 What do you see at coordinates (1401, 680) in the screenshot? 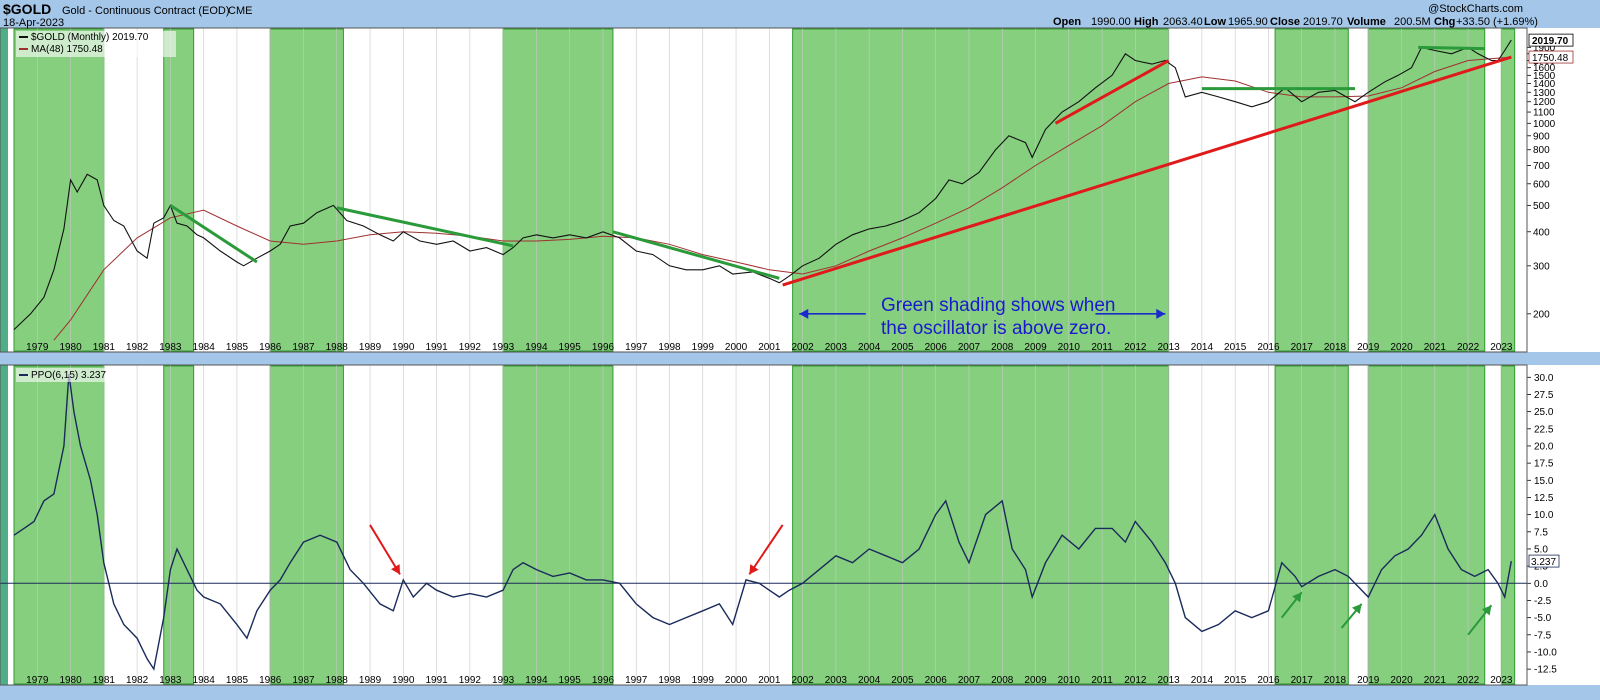
I see `ppo-xtick-label-41: 2020` at bounding box center [1401, 680].